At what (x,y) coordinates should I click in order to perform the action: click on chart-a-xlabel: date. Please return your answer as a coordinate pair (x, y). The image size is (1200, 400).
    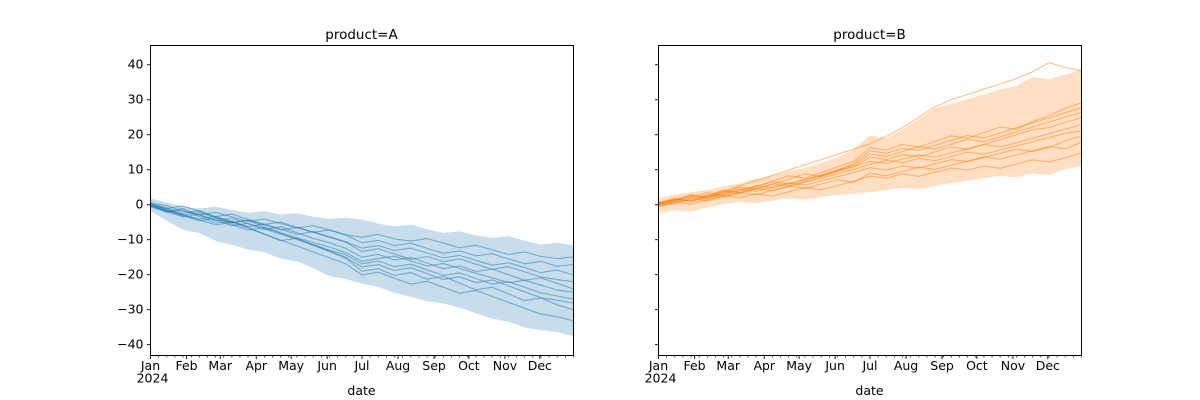
    Looking at the image, I should click on (361, 390).